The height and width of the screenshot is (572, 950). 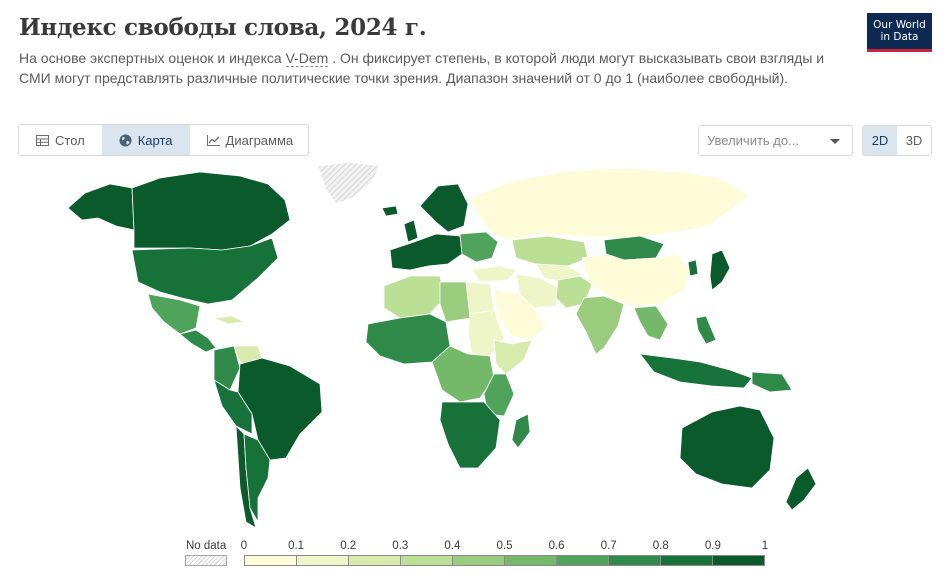 What do you see at coordinates (899, 25) in the screenshot?
I see `logo-line-1: Our World` at bounding box center [899, 25].